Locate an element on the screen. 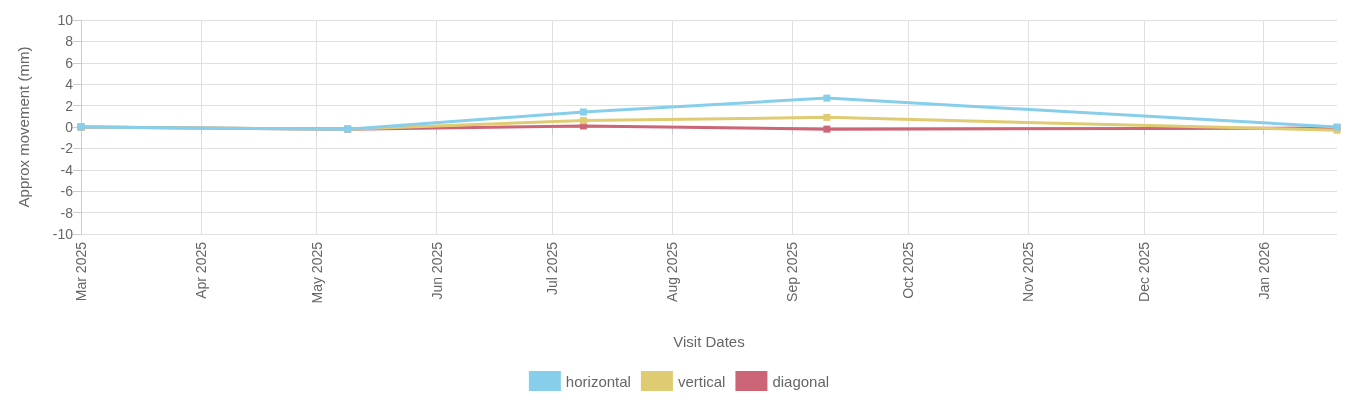 Image resolution: width=1358 pixels, height=408 pixels. y-tick-label: -8 is located at coordinates (67, 212).